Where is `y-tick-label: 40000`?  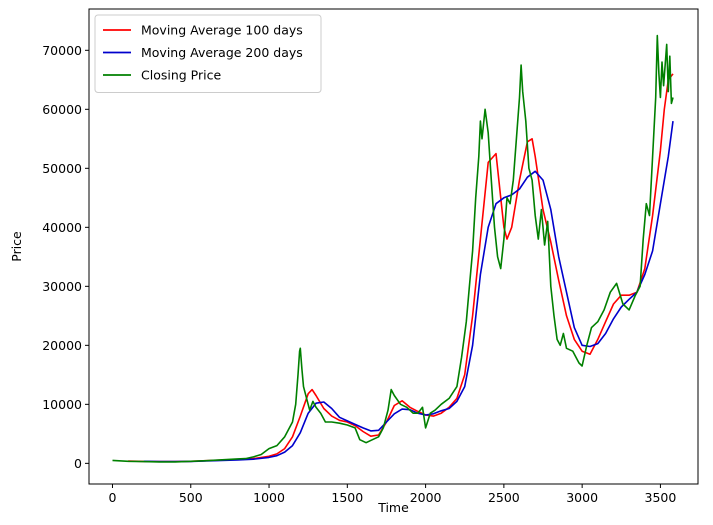 y-tick-label: 40000 is located at coordinates (62, 227).